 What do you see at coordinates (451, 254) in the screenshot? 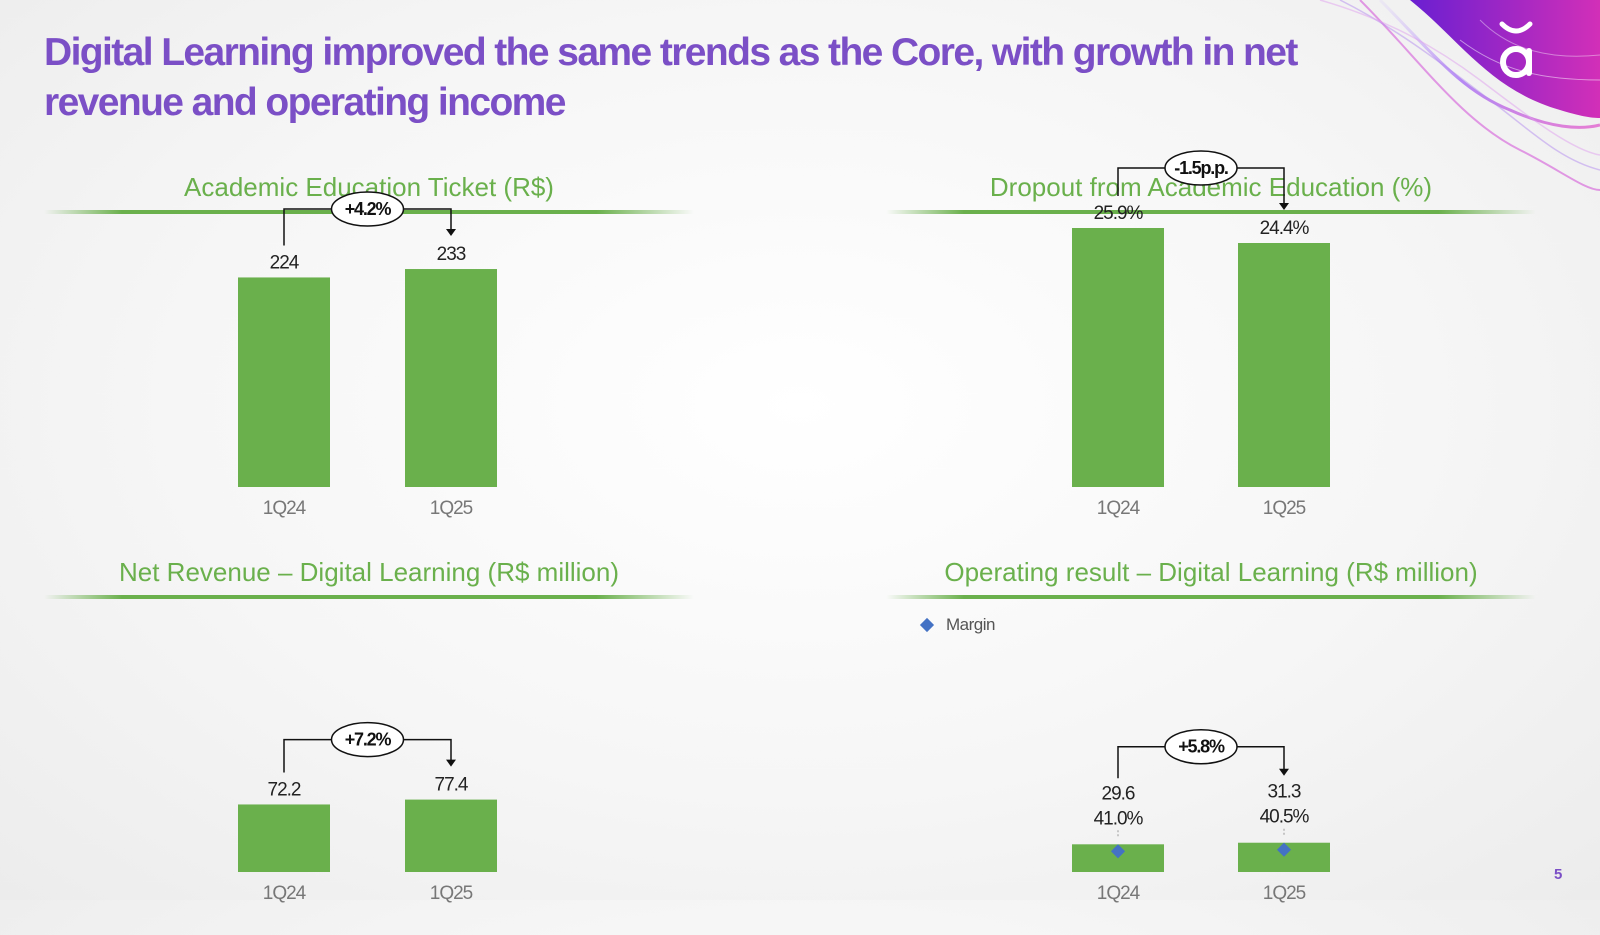
I see `data-label-value: 233` at bounding box center [451, 254].